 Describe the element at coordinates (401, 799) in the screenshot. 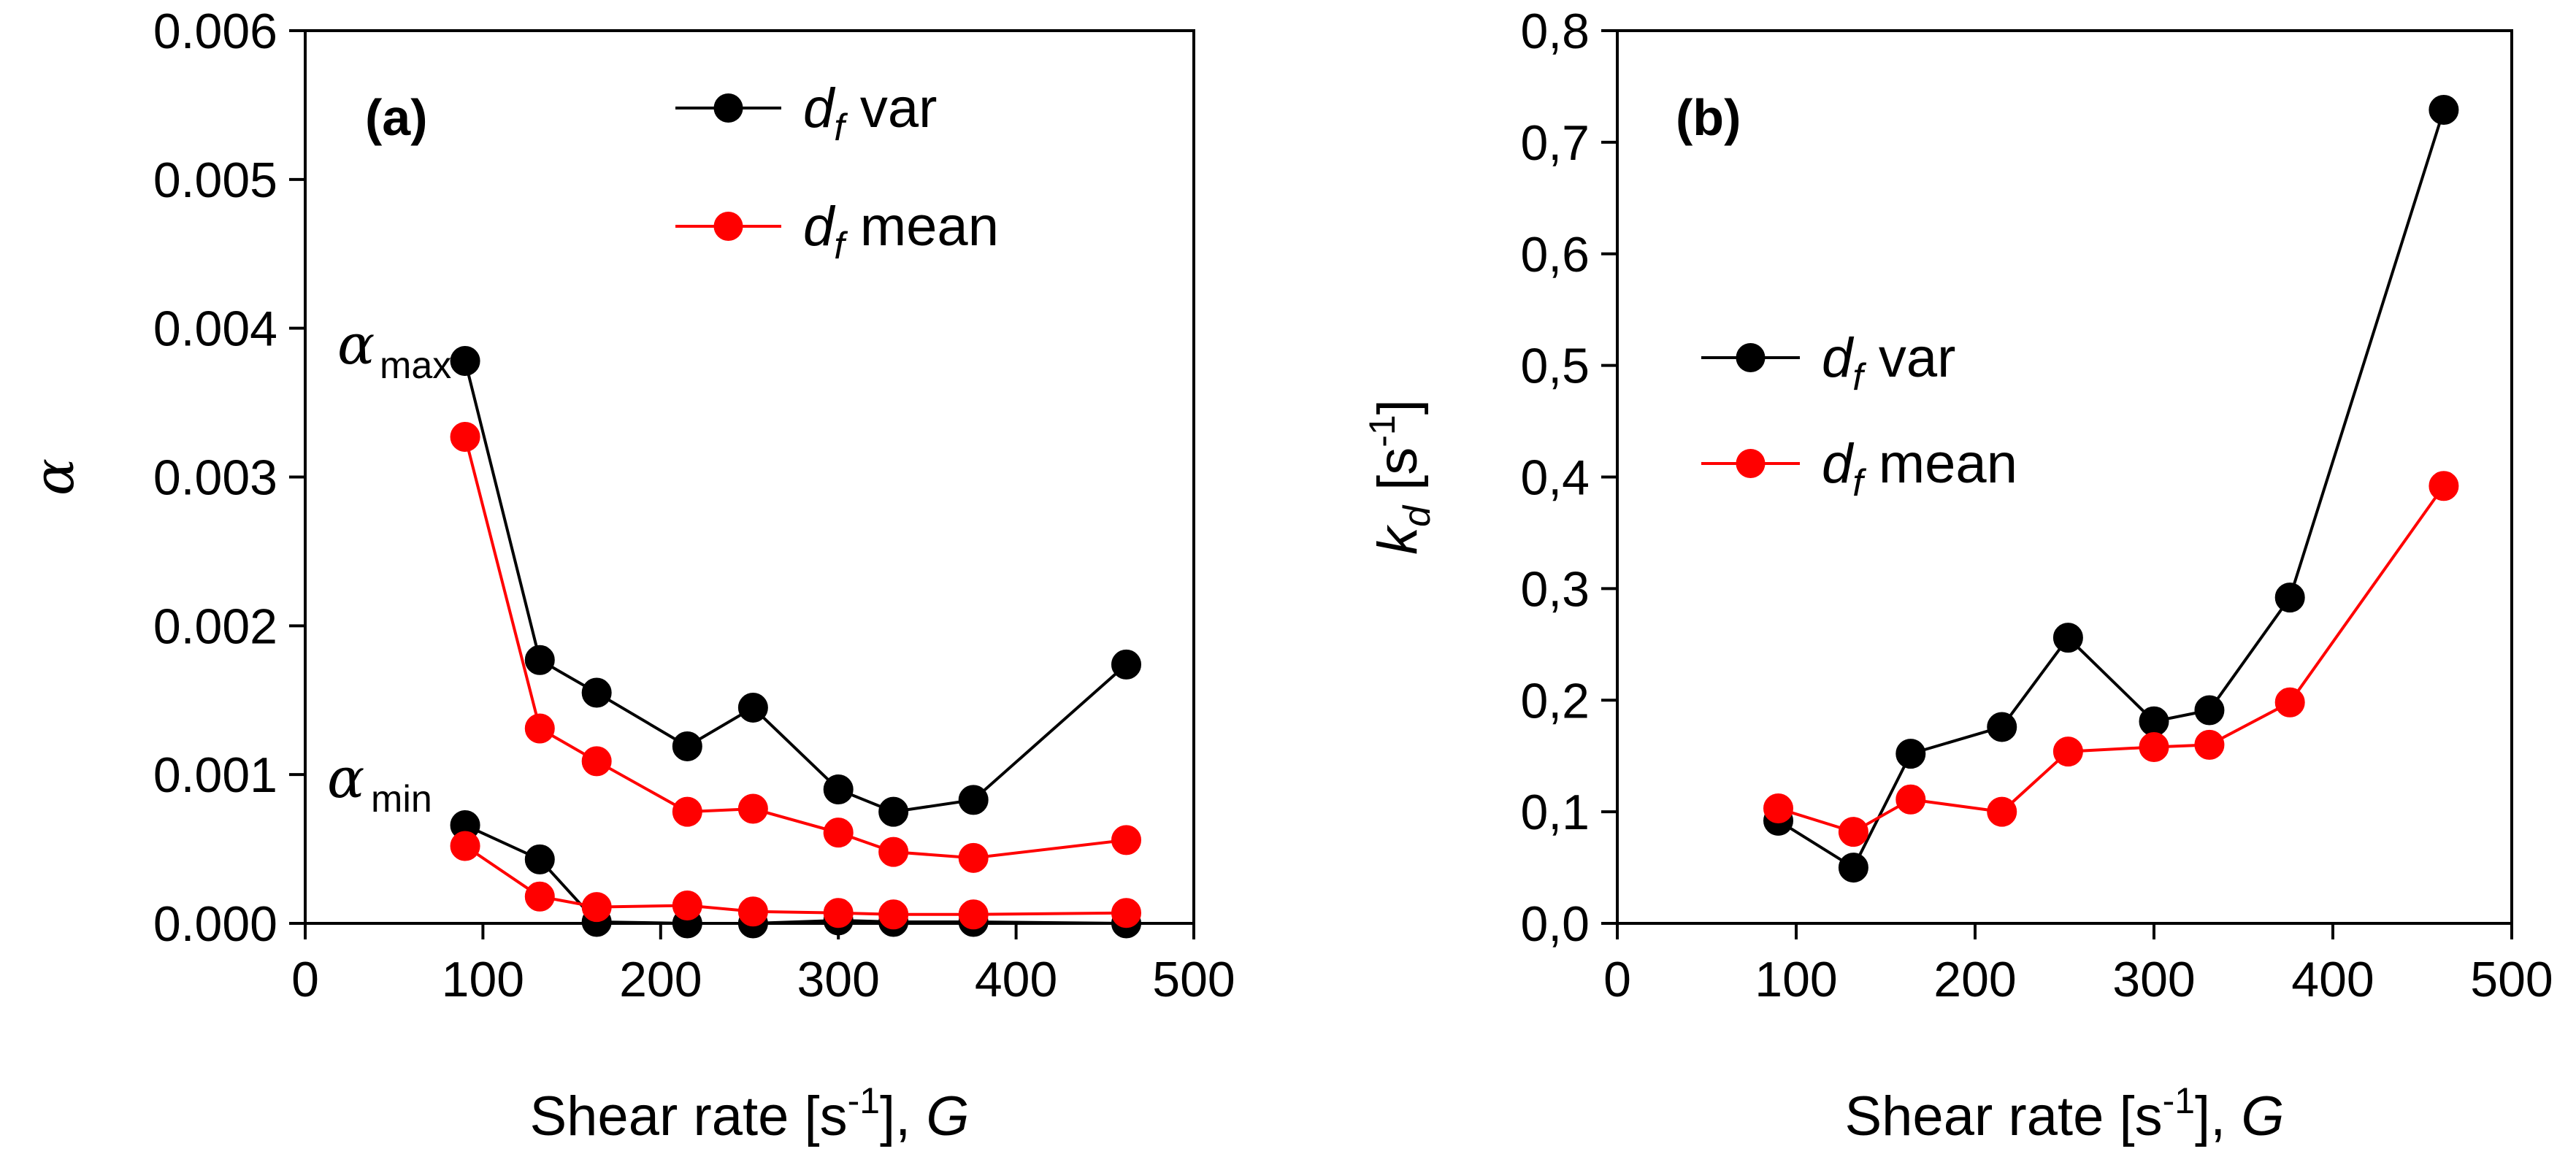

I see `annotation-sub-min: min` at that location.